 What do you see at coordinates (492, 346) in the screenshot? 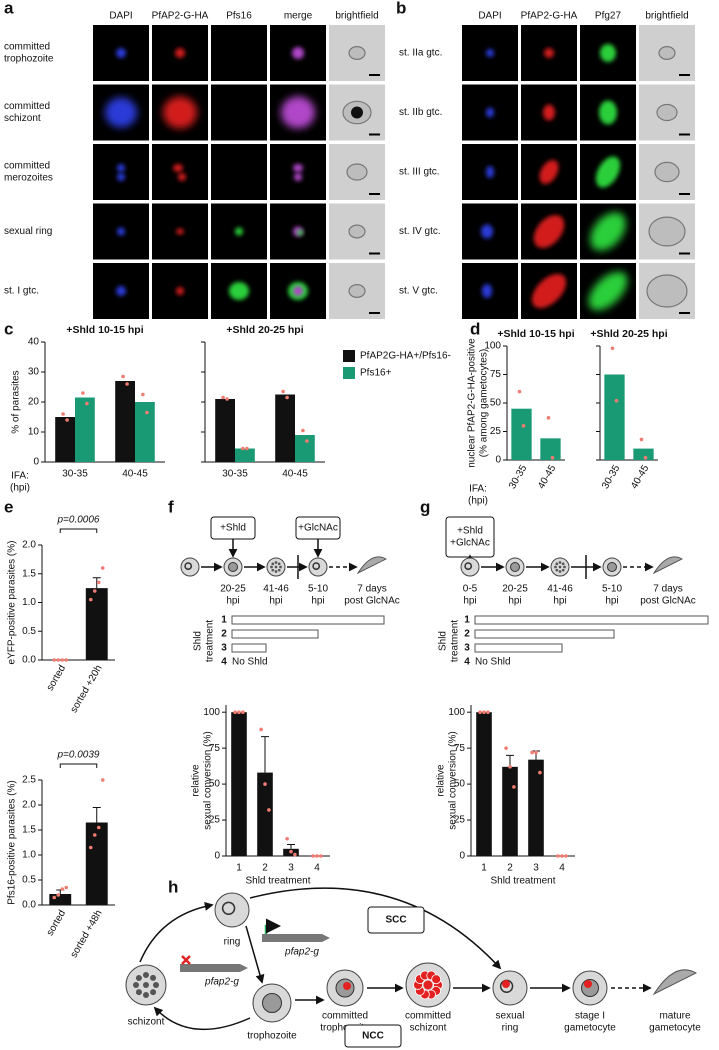
I see `y-tick-label: 100` at bounding box center [492, 346].